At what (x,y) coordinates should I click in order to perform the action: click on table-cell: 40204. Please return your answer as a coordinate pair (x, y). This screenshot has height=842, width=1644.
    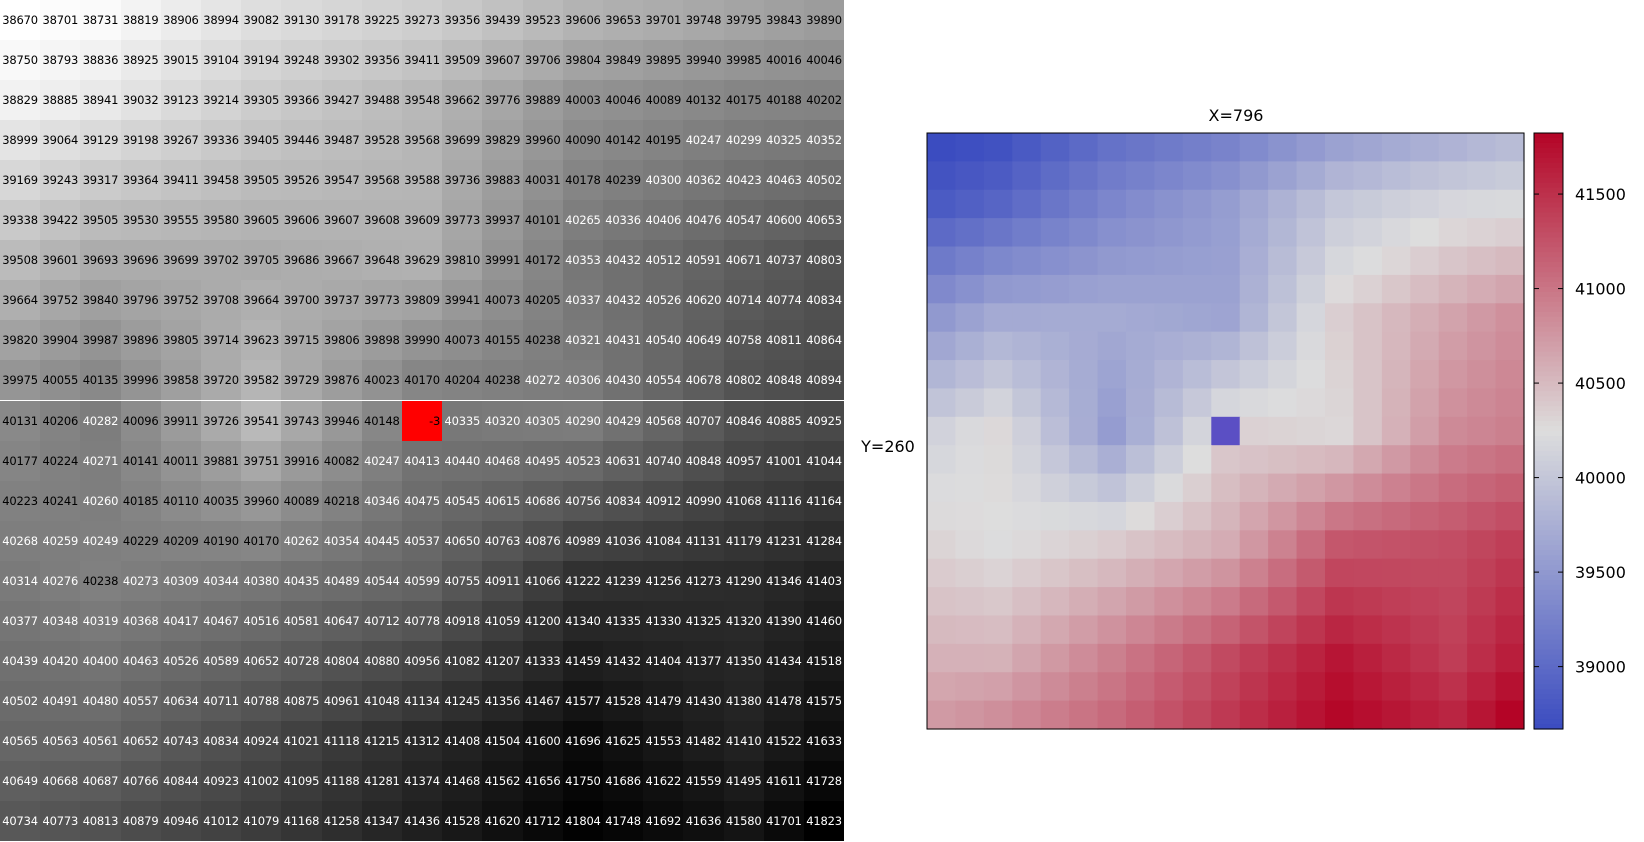
    Looking at the image, I should click on (462, 380).